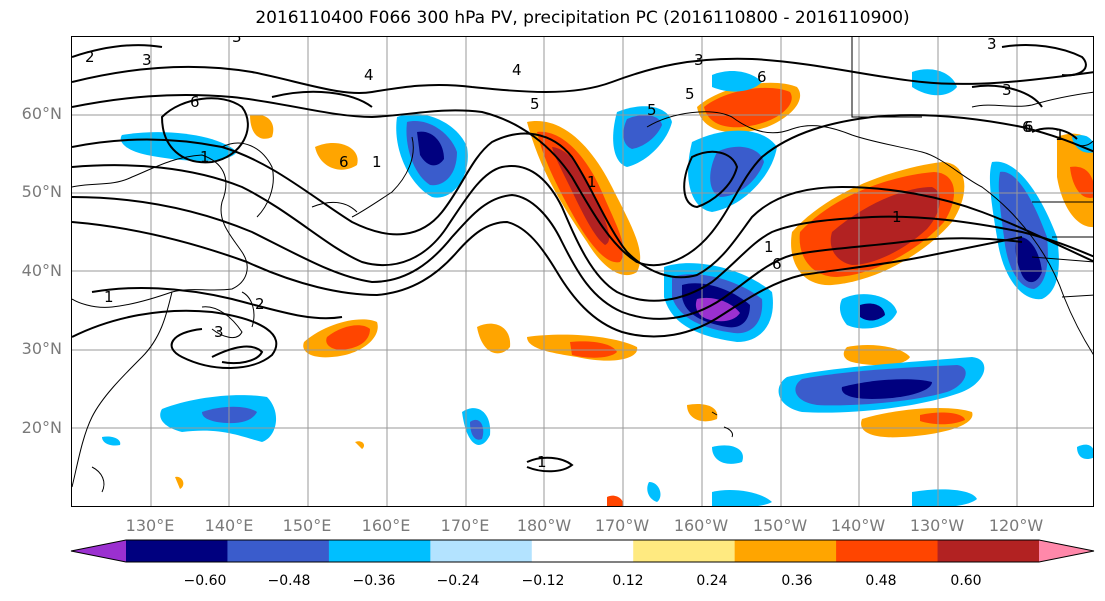 This screenshot has height=601, width=1105. Describe the element at coordinates (628, 581) in the screenshot. I see `colorbar-tick-label: 0.12` at that location.